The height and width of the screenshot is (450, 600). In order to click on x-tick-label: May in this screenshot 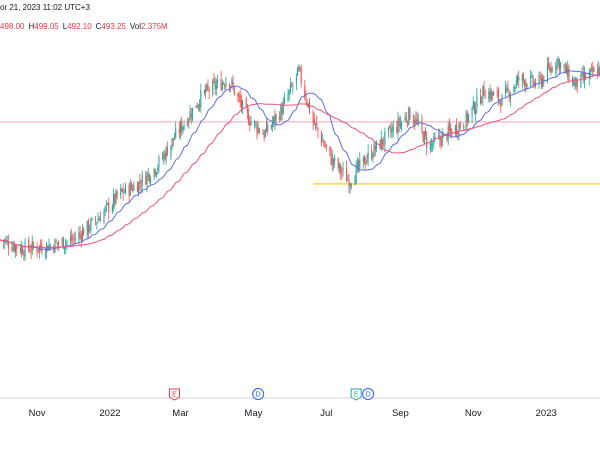, I will do `click(253, 413)`.